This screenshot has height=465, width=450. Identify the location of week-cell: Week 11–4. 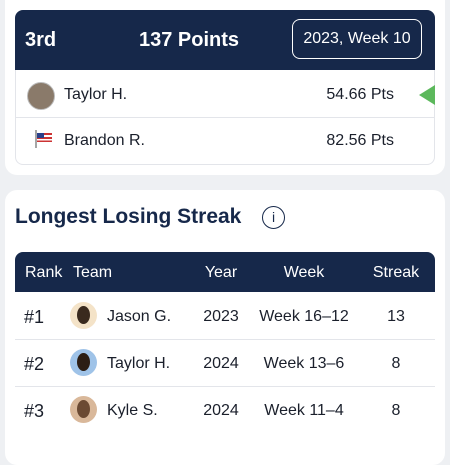
(304, 410).